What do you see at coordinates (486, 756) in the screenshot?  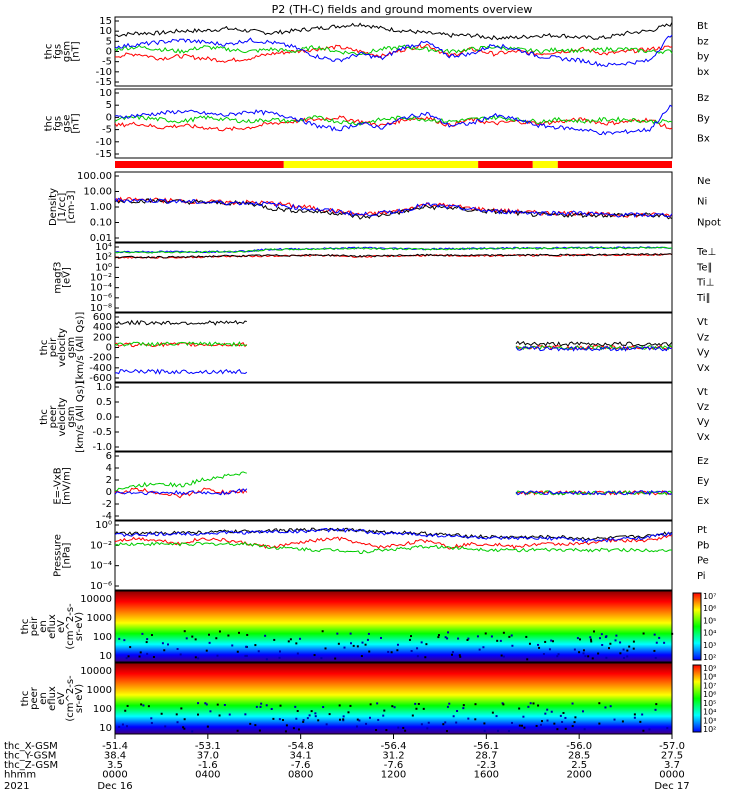 I see `time-row-value: 28.7` at bounding box center [486, 756].